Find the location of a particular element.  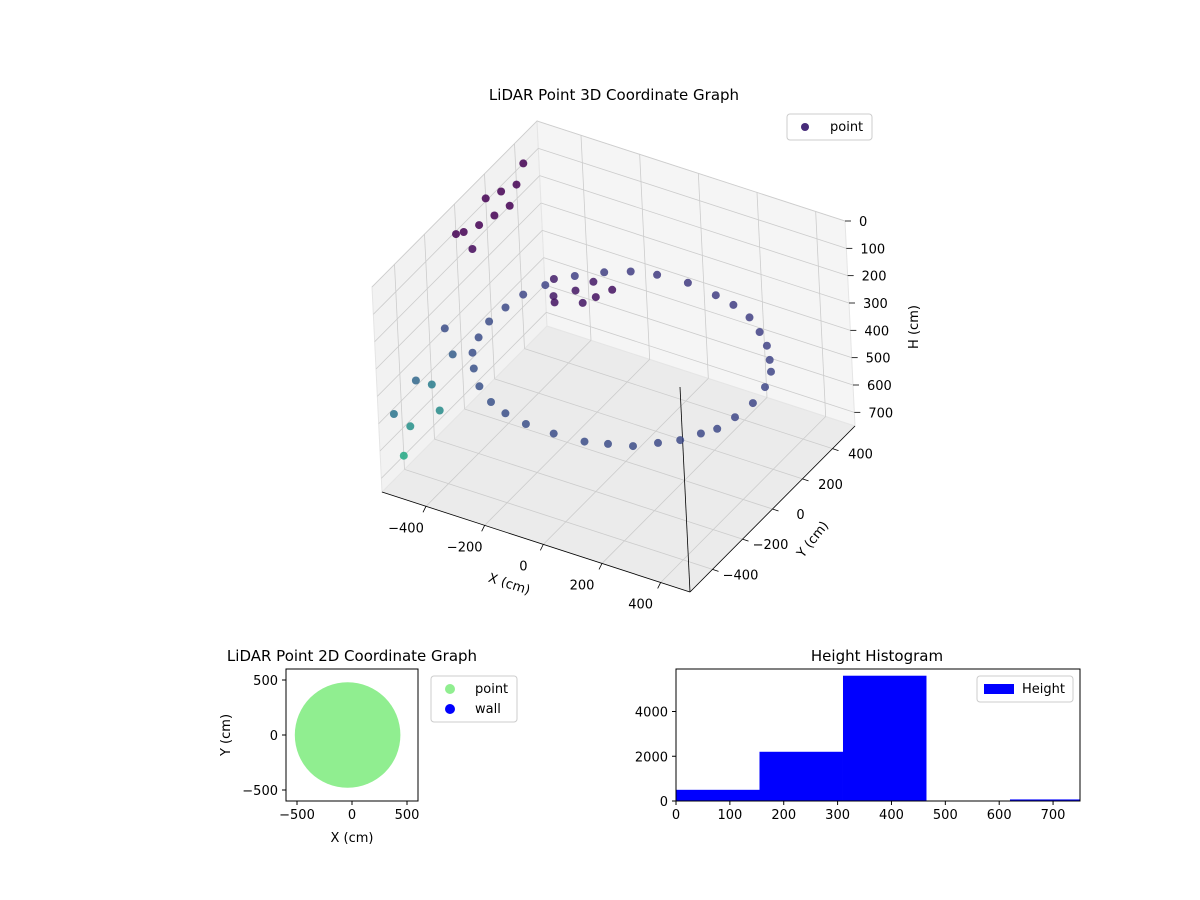

histogram-title: Height Histogram is located at coordinates (877, 656).